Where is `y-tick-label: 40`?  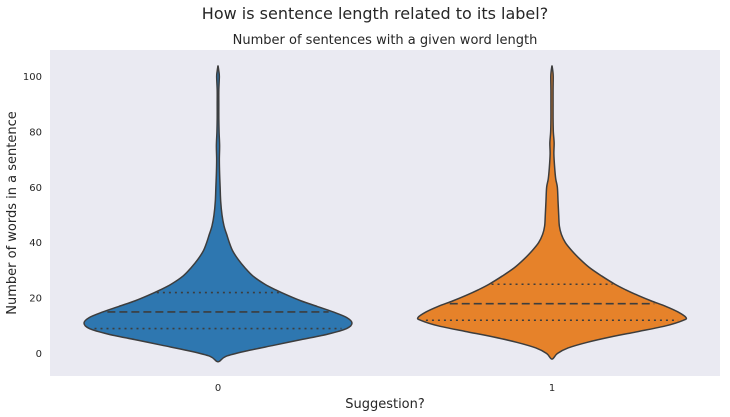 y-tick-label: 40 is located at coordinates (35, 243).